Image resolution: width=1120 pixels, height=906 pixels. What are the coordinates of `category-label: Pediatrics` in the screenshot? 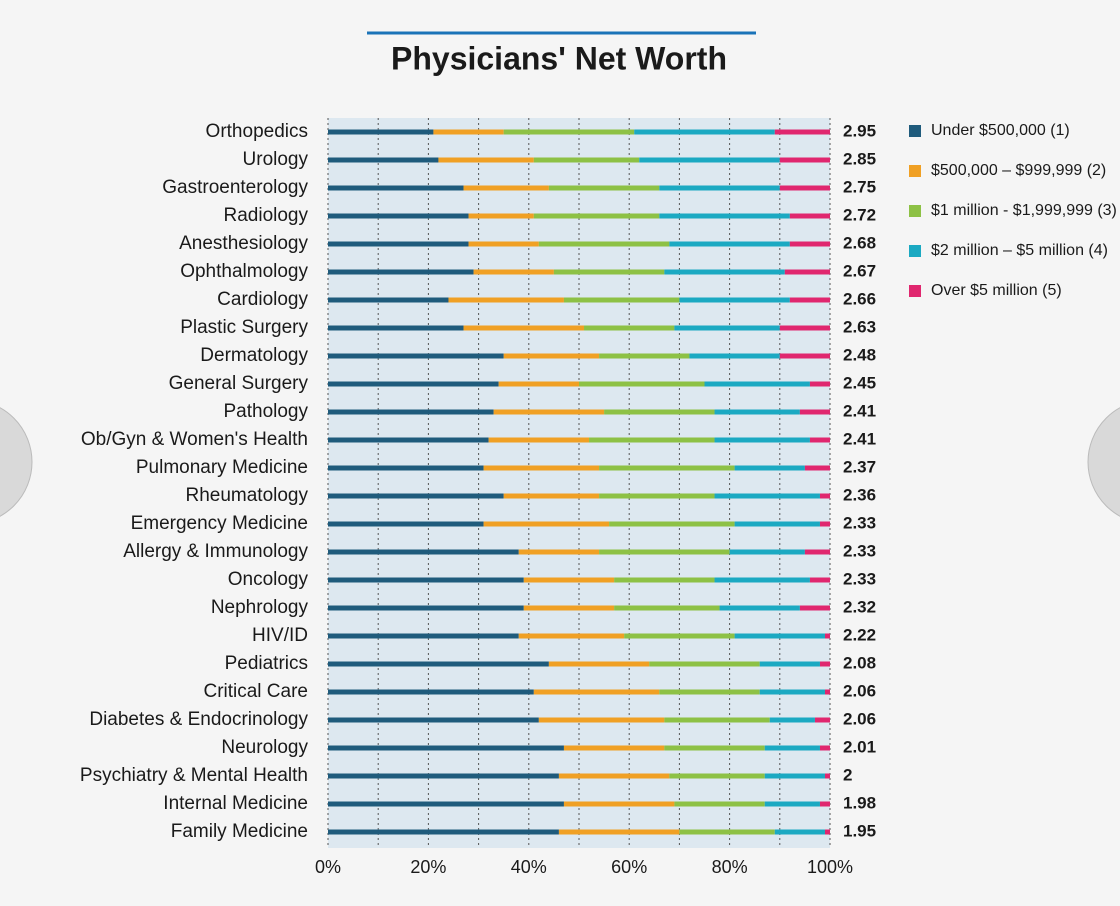 It's located at (266, 663).